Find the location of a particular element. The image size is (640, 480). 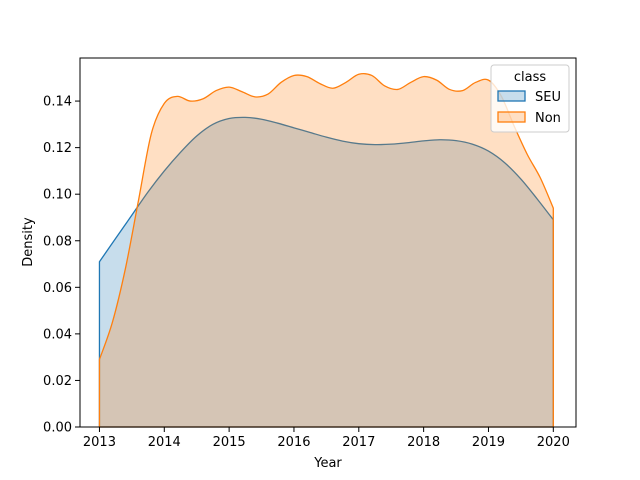

legend-swatch-seu is located at coordinates (511, 96).